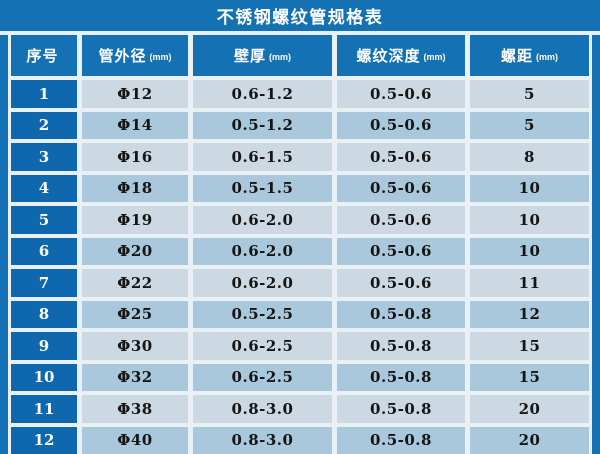  I want to click on row-data-cell-pitch_mm: 12, so click(529, 314).